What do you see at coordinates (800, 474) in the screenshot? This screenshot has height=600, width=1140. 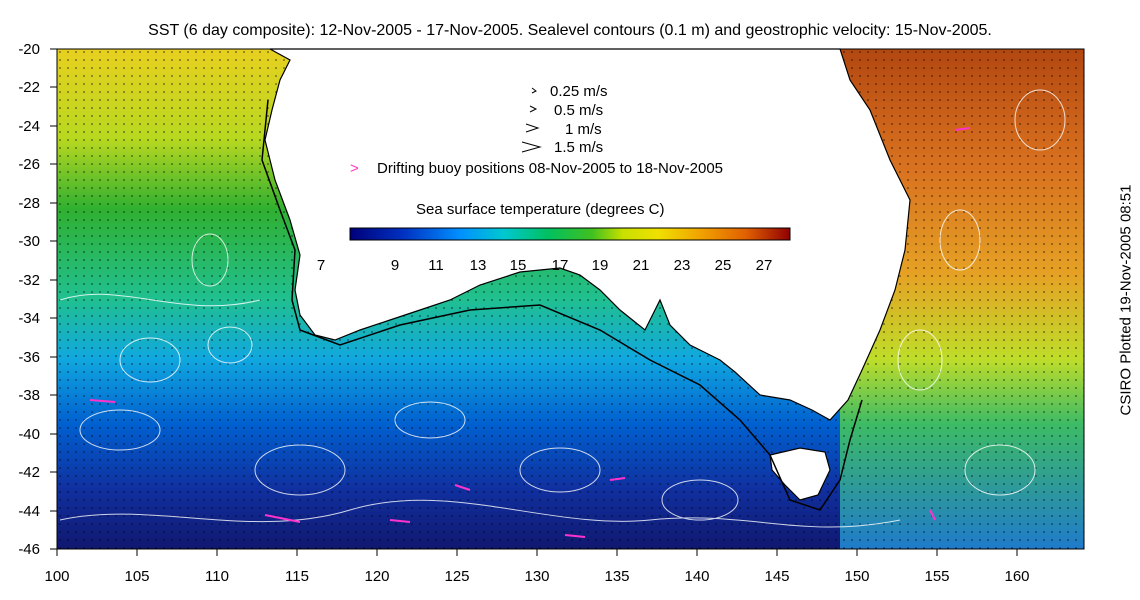 I see `tasmania` at bounding box center [800, 474].